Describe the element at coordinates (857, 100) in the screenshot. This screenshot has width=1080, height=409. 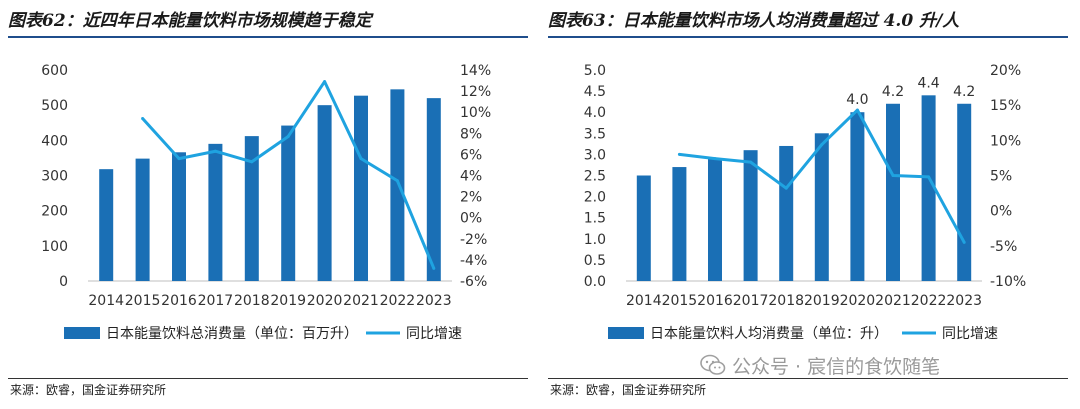
I see `data-label: 4.0` at that location.